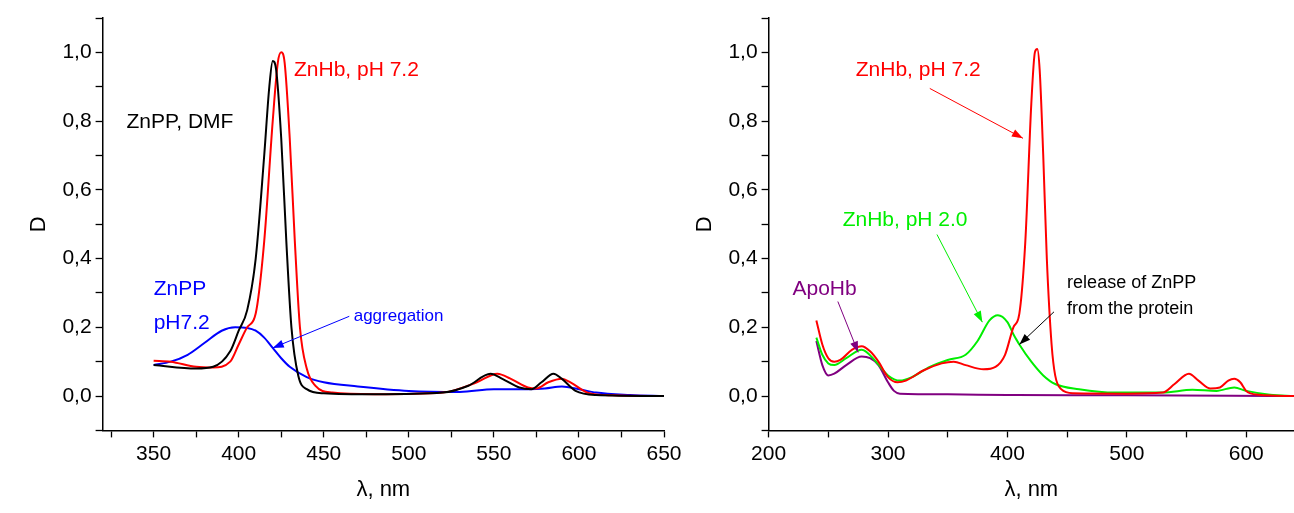  Describe the element at coordinates (154, 452) in the screenshot. I see `x-tick-label: 350` at that location.